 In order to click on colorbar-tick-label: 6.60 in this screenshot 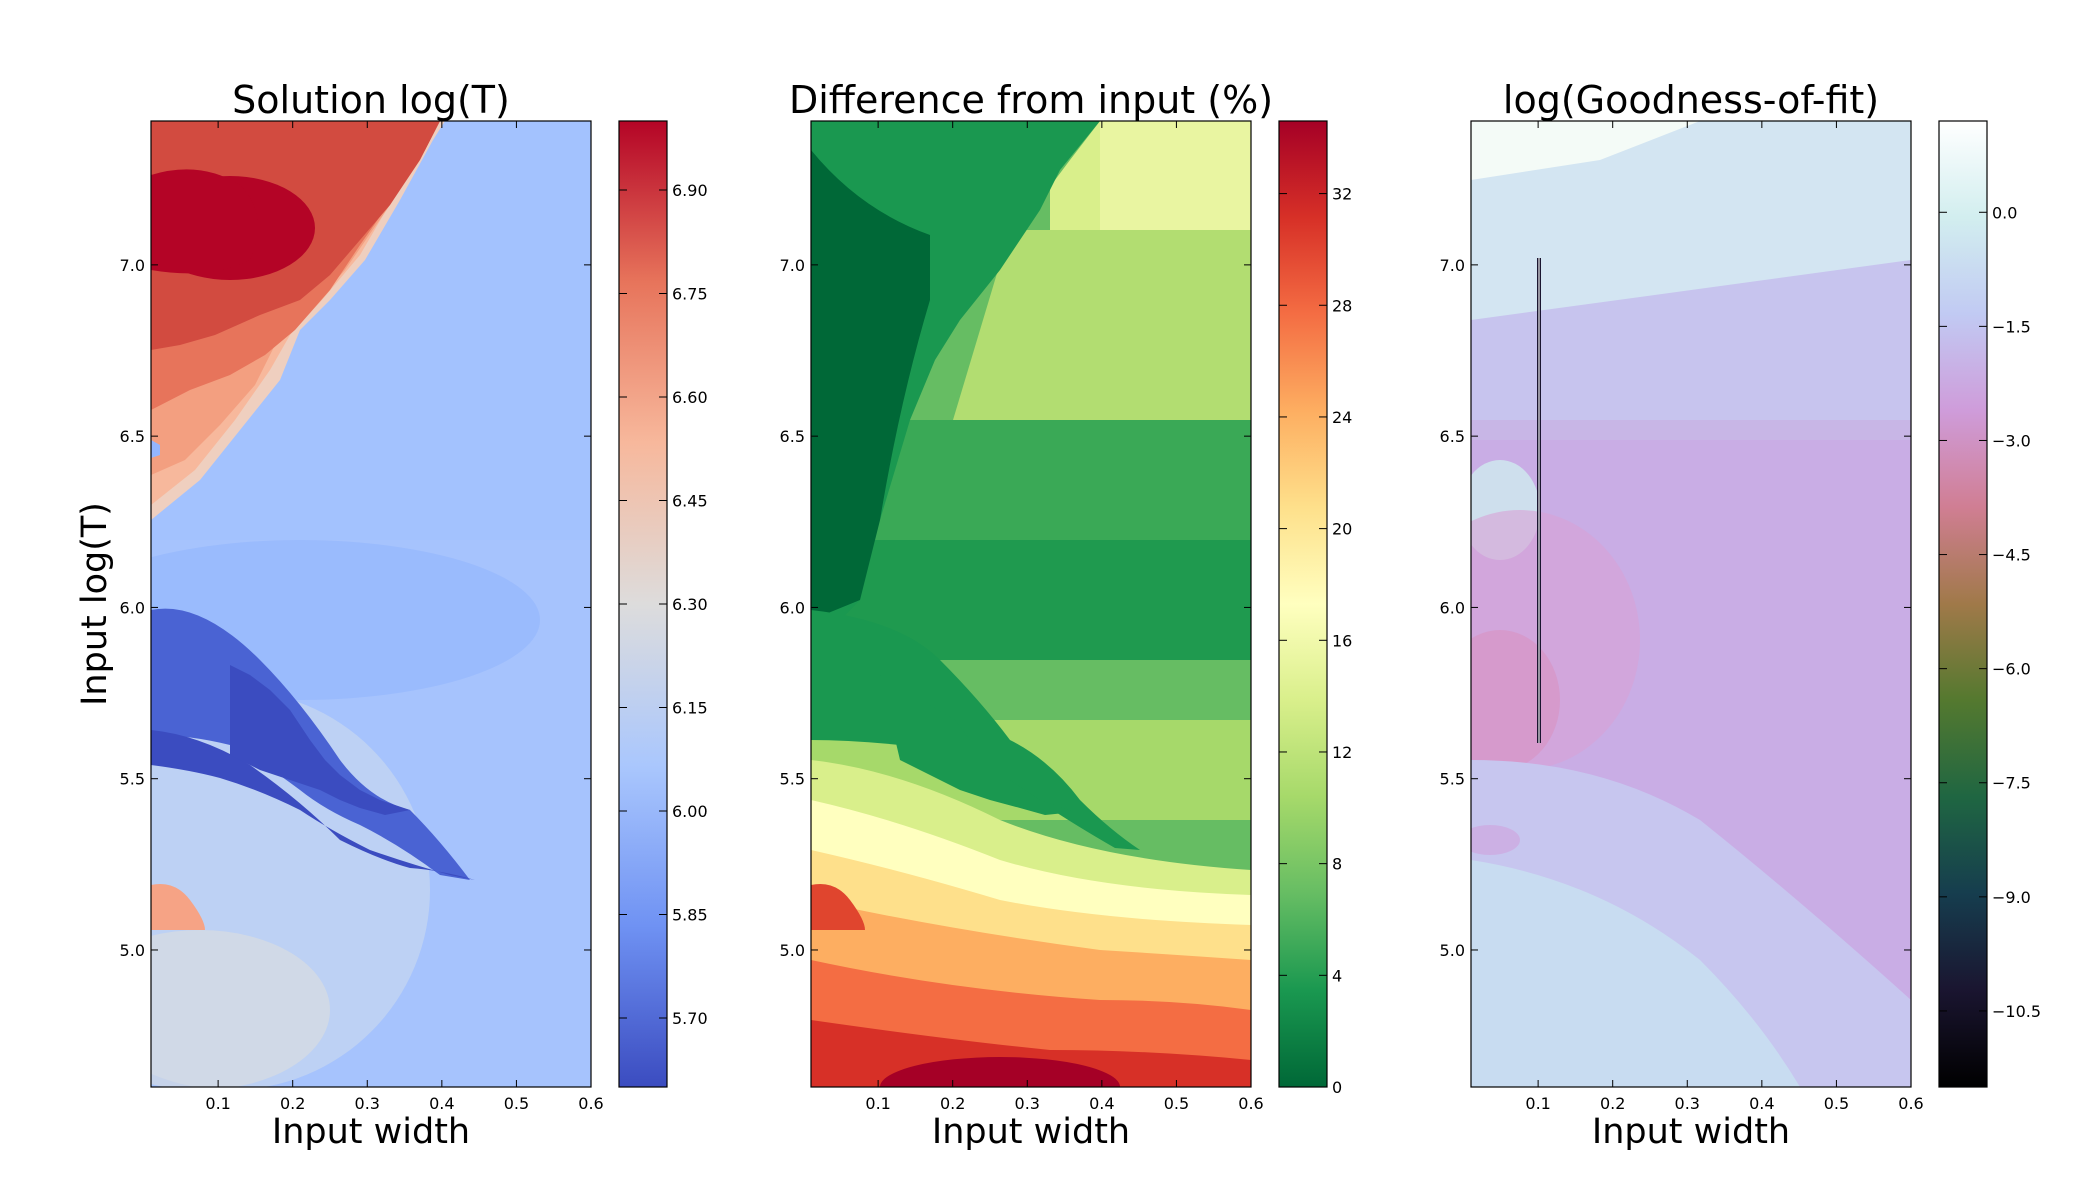, I will do `click(690, 397)`.